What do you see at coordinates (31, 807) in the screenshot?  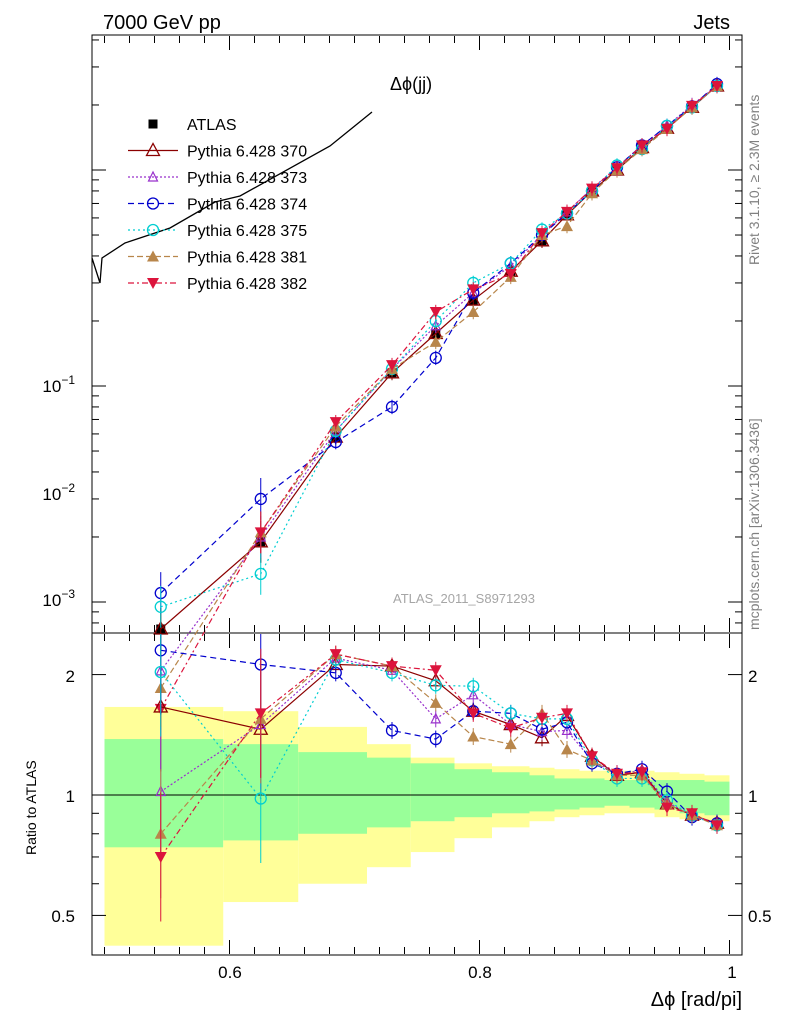 I see `ratio-ylabel: Ratio to ATLAS` at bounding box center [31, 807].